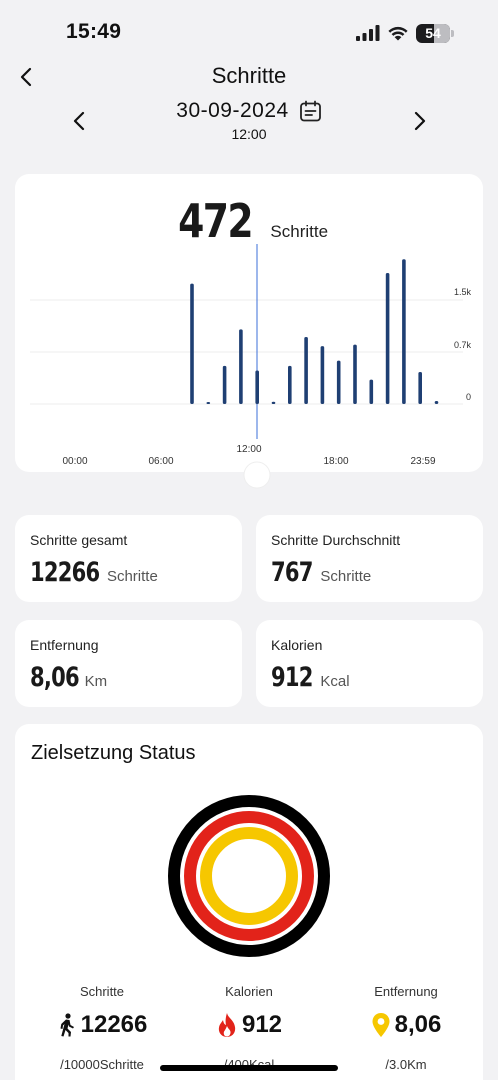 Image resolution: width=498 pixels, height=1080 pixels. Describe the element at coordinates (64, 645) in the screenshot. I see `stat-label: Entfernung` at that location.